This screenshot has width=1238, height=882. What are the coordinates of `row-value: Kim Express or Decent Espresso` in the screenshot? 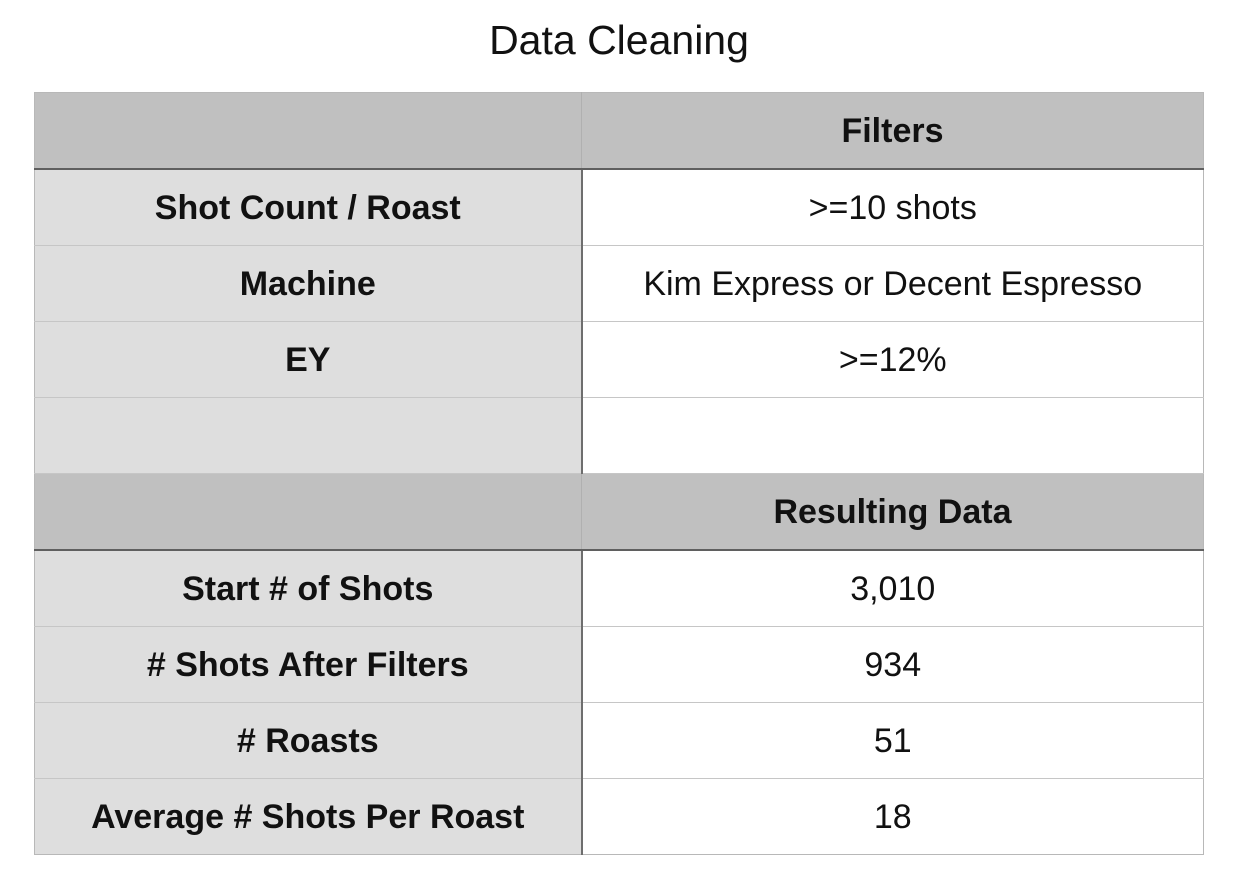 It's located at (892, 283).